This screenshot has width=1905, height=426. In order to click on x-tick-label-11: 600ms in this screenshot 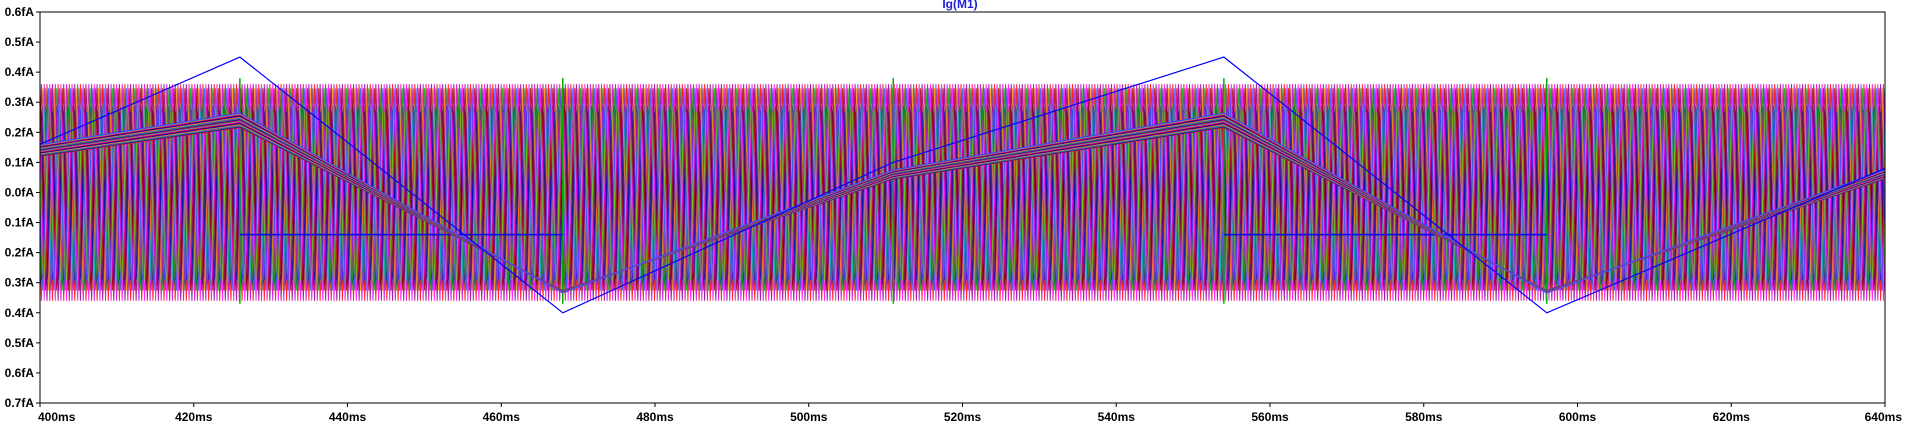, I will do `click(1578, 417)`.